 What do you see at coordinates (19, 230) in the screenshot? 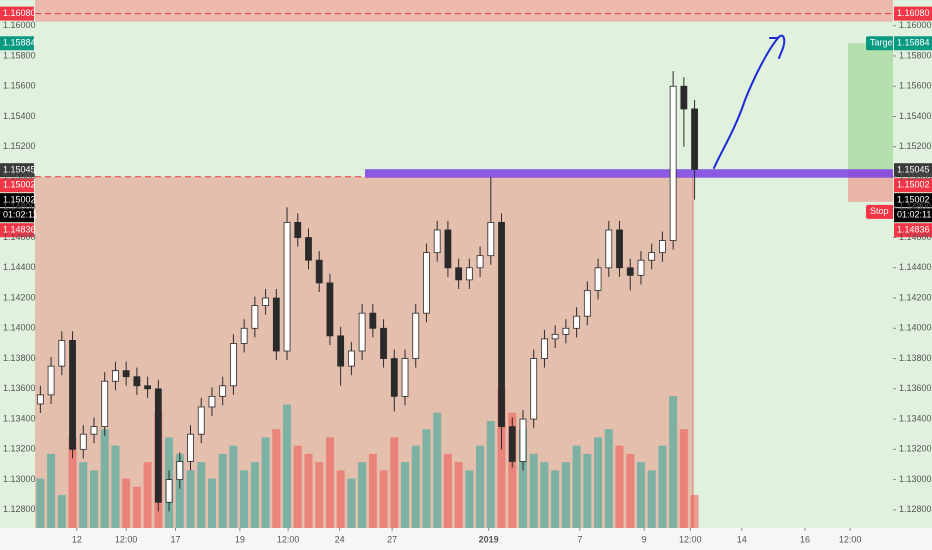
I see `price-tag-label: 1.14836` at bounding box center [19, 230].